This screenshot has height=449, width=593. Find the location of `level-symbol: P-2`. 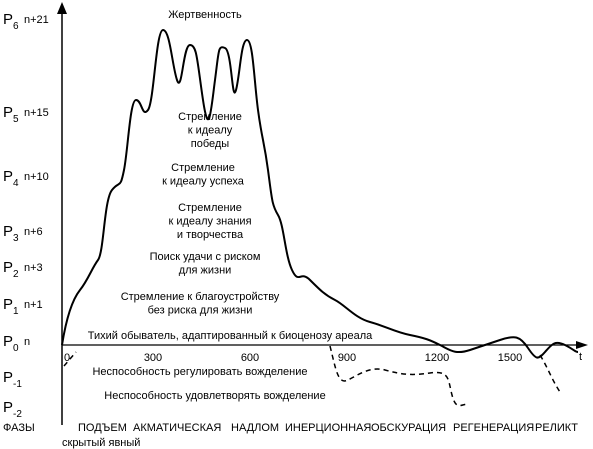

level-symbol: P-2 is located at coordinates (12, 409).